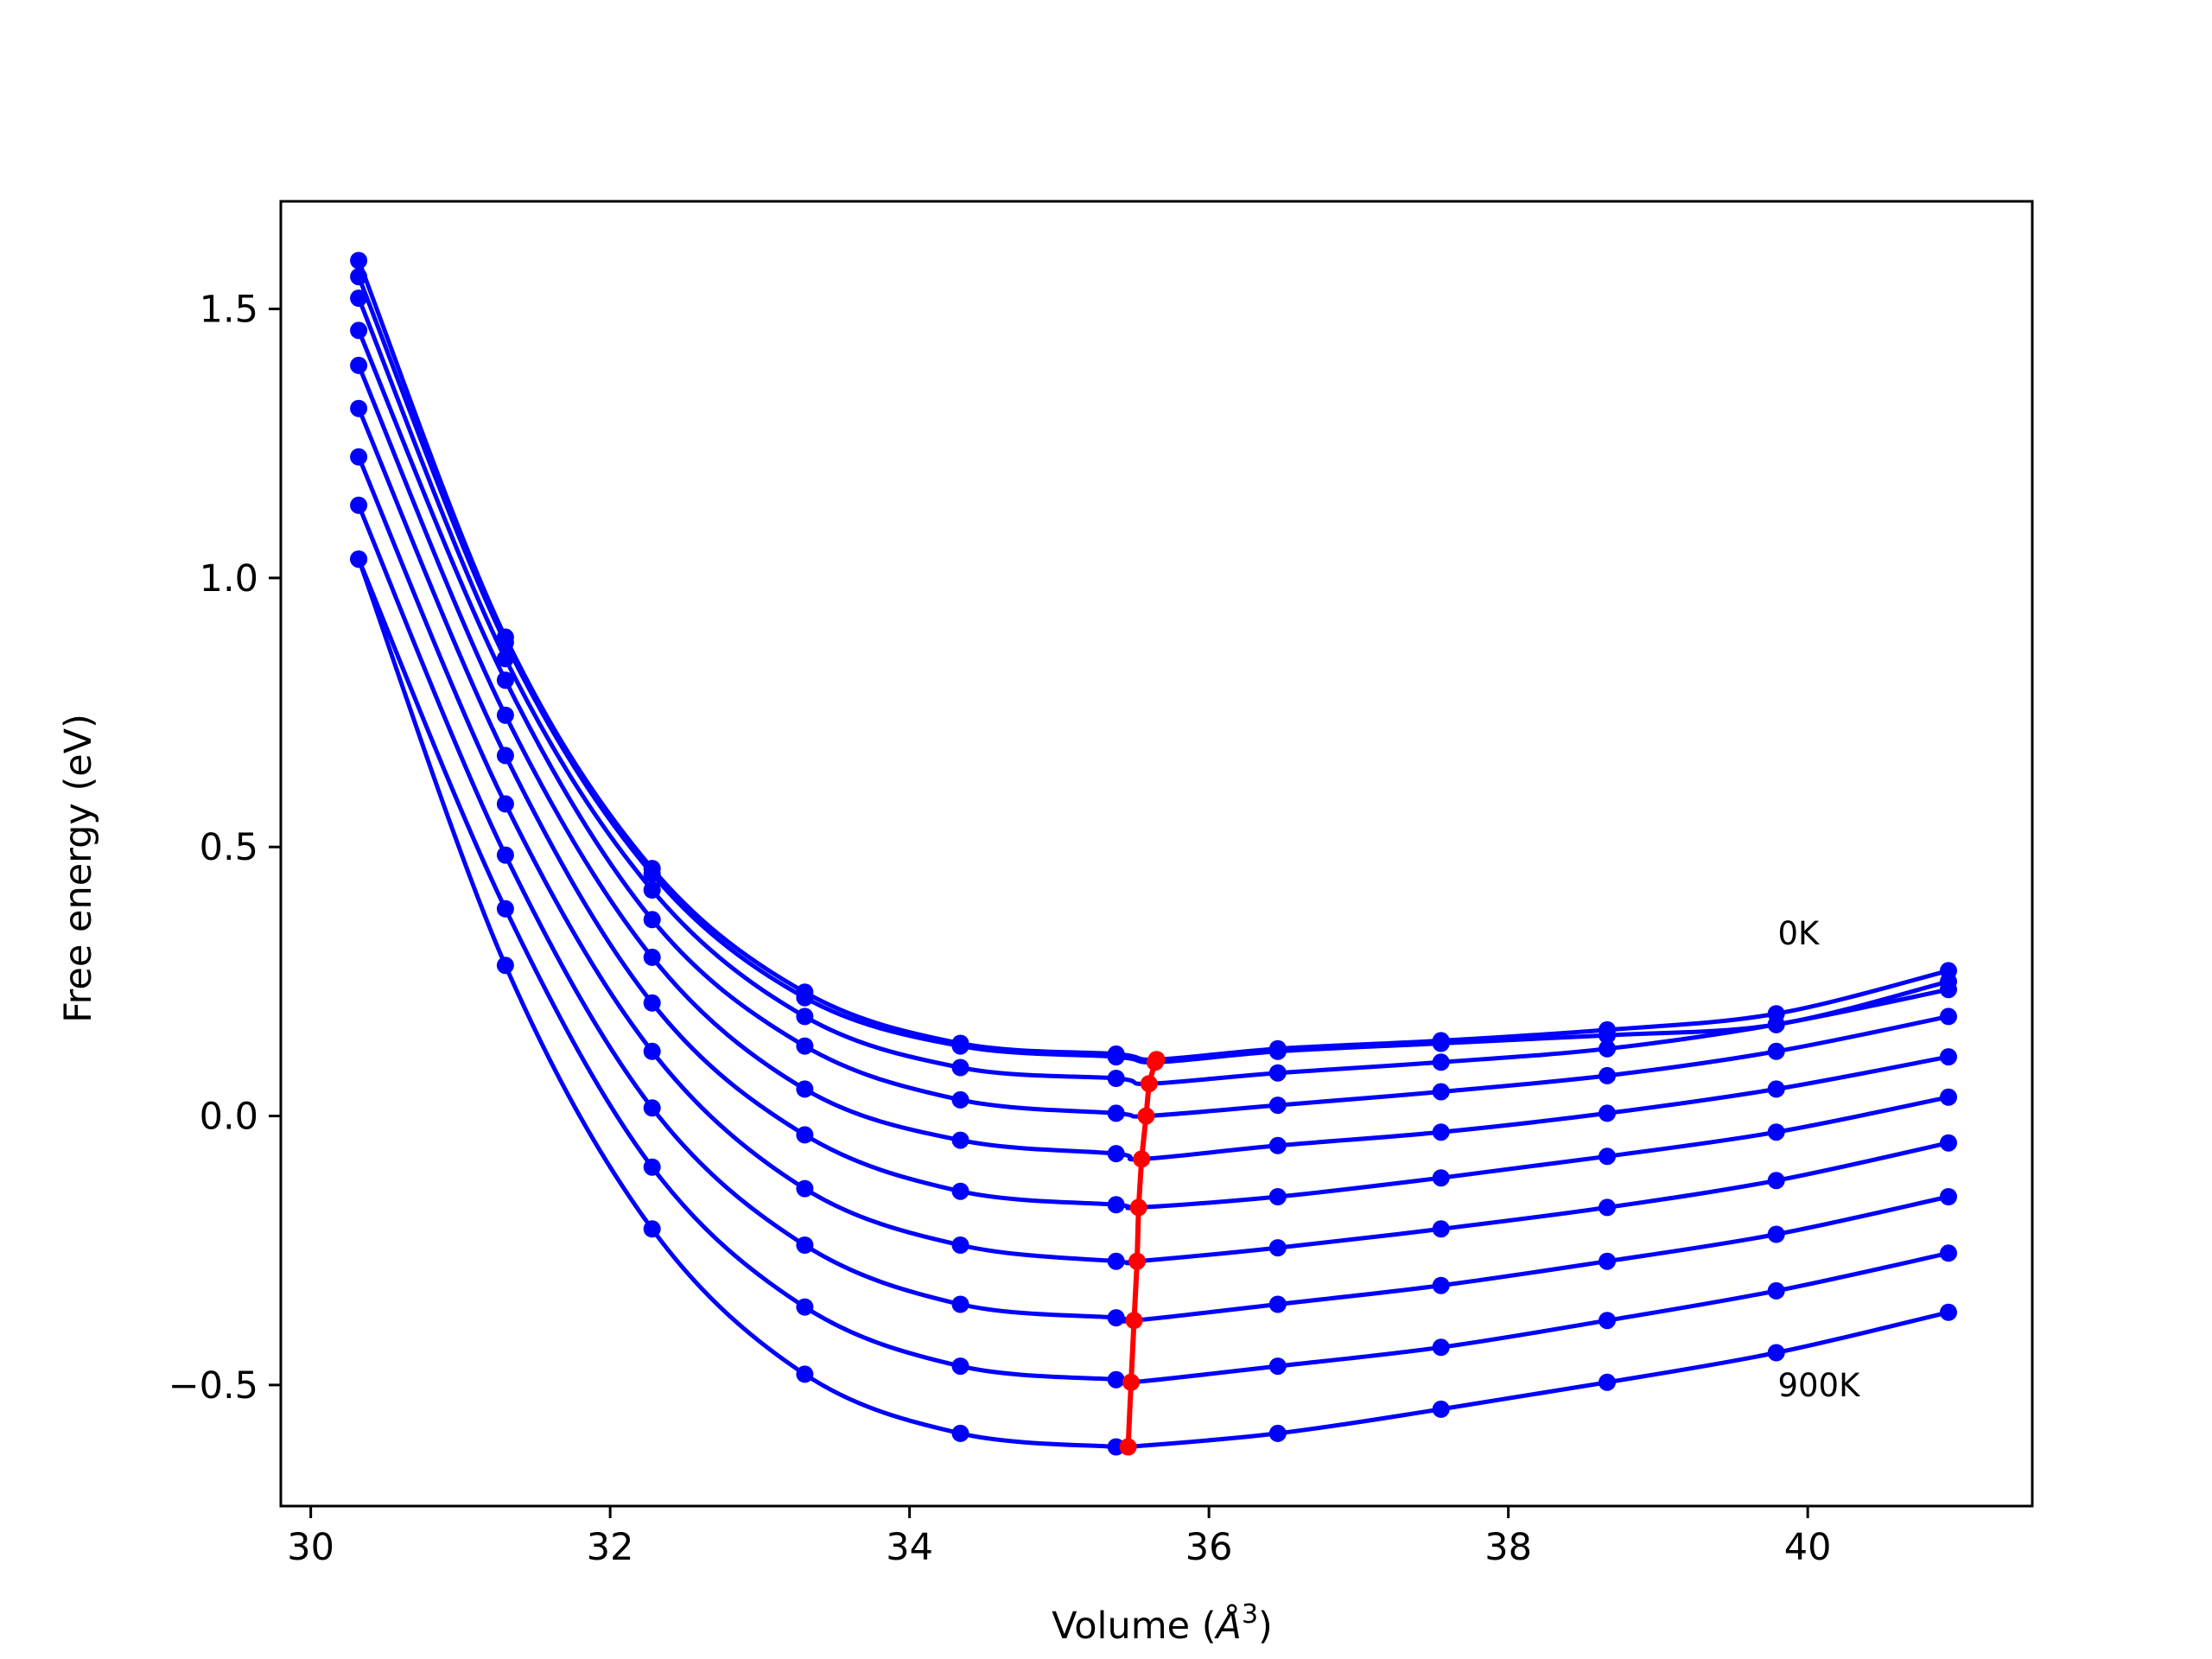 The height and width of the screenshot is (1659, 2212). Describe the element at coordinates (1265, 1626) in the screenshot. I see `x-axis-label-close: )` at that location.